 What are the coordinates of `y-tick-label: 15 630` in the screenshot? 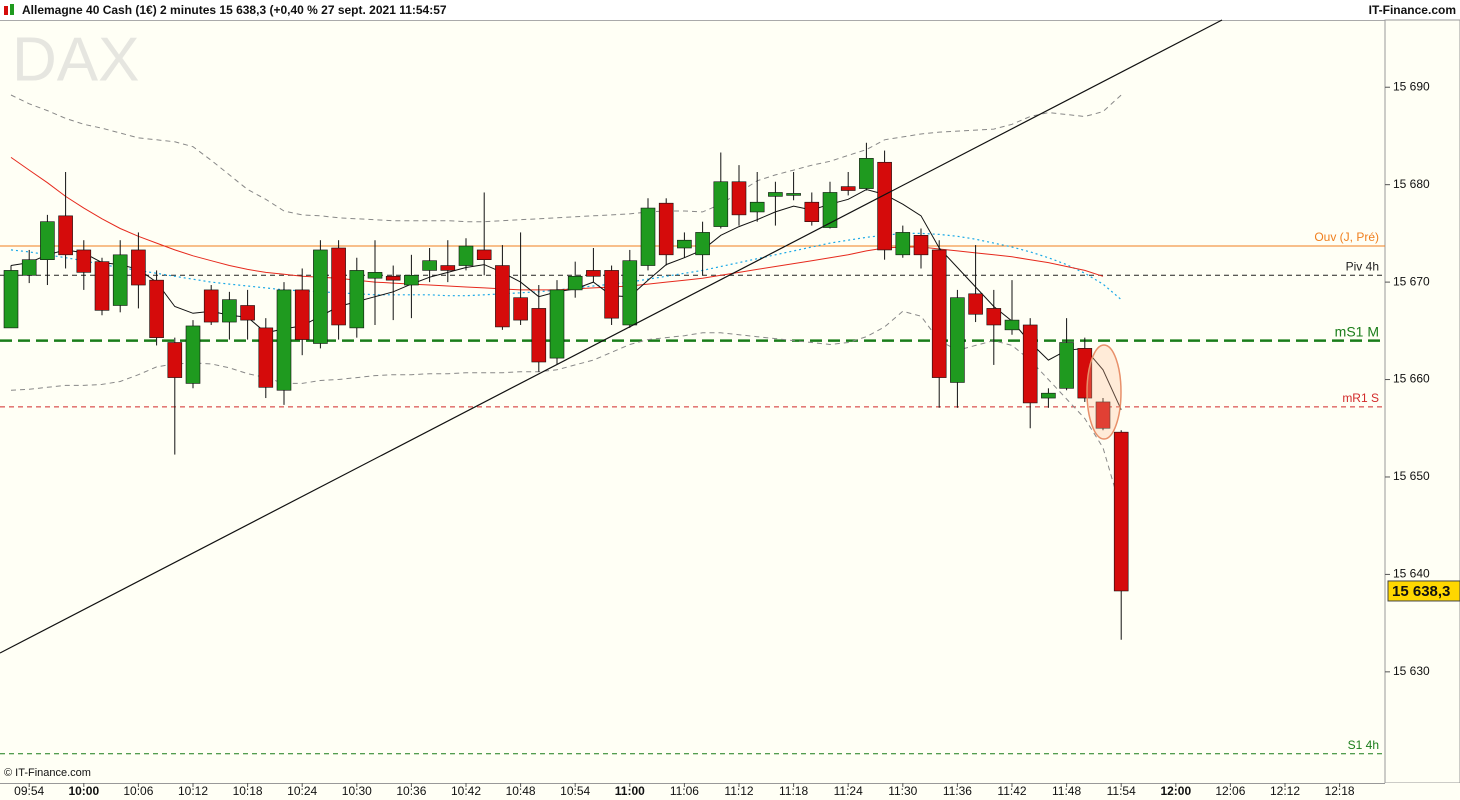 It's located at (1411, 671).